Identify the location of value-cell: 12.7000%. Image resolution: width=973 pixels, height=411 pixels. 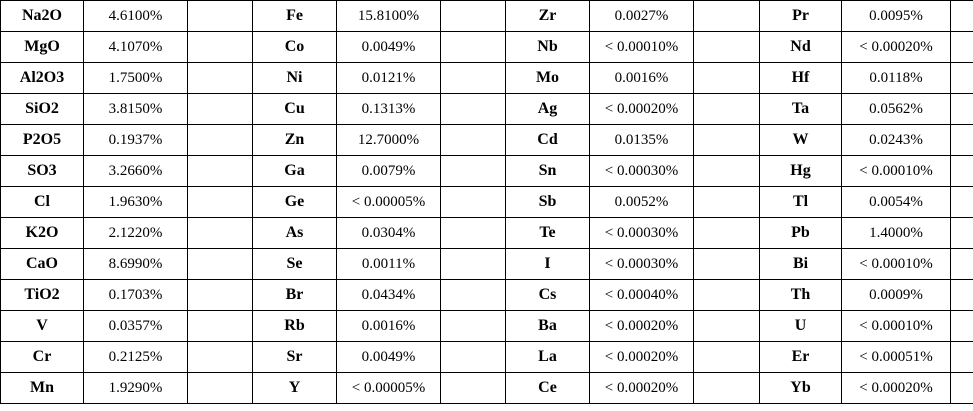
(388, 140).